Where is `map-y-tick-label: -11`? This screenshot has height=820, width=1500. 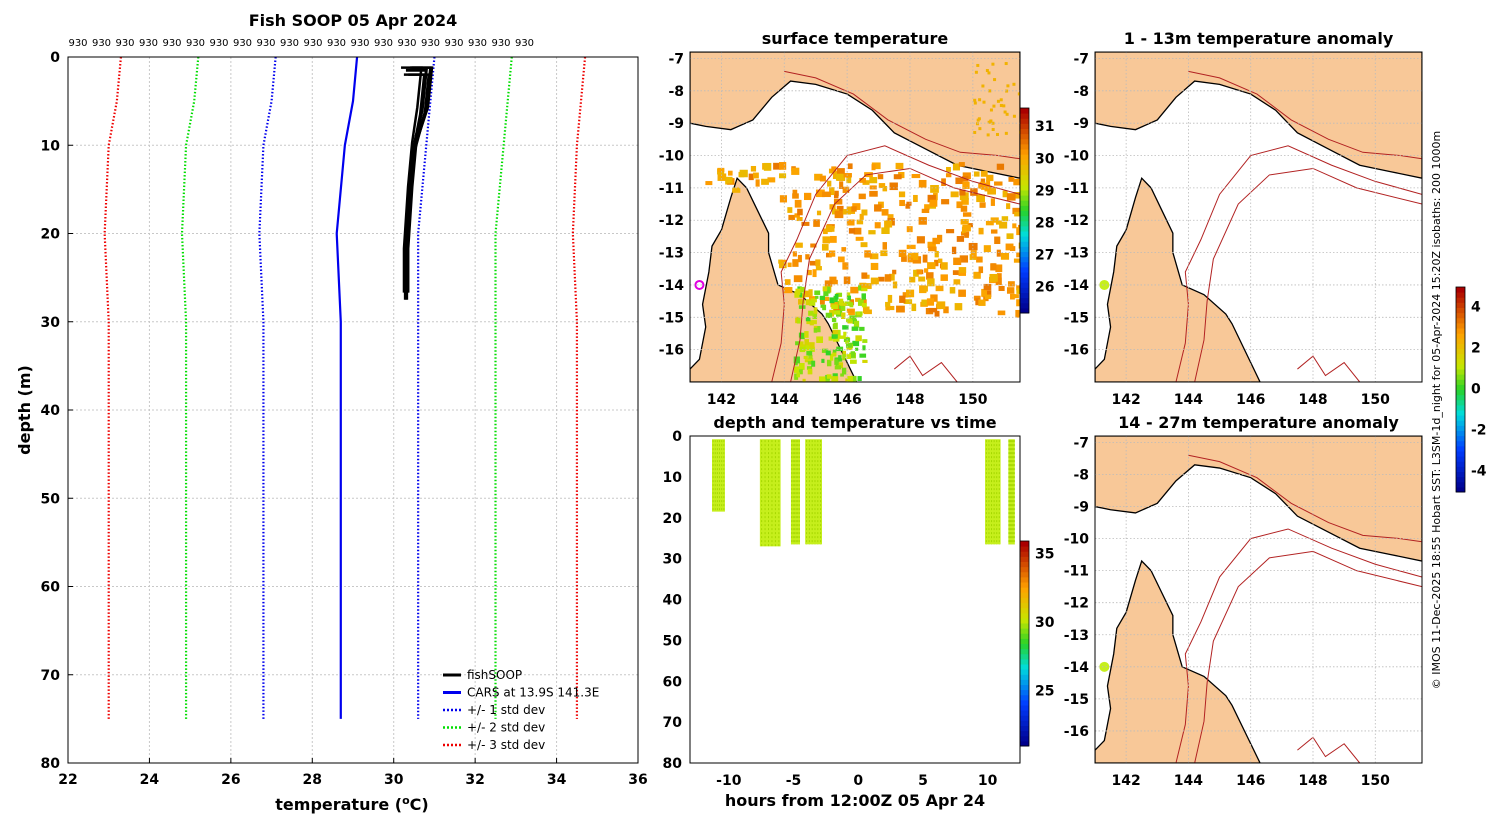 map-y-tick-label: -11 is located at coordinates (1076, 189).